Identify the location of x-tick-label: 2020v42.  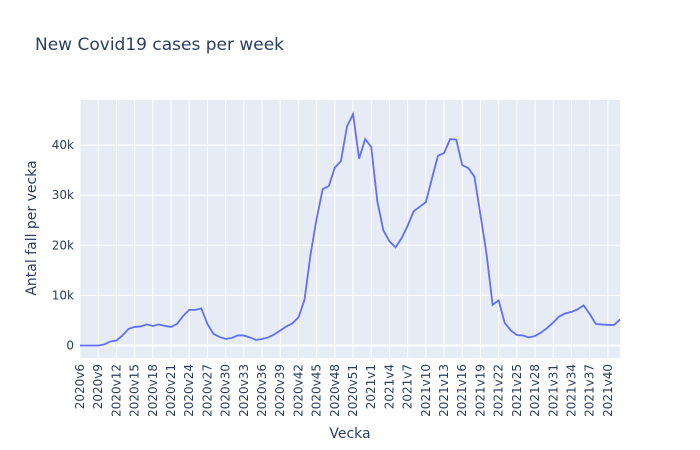
(298, 390).